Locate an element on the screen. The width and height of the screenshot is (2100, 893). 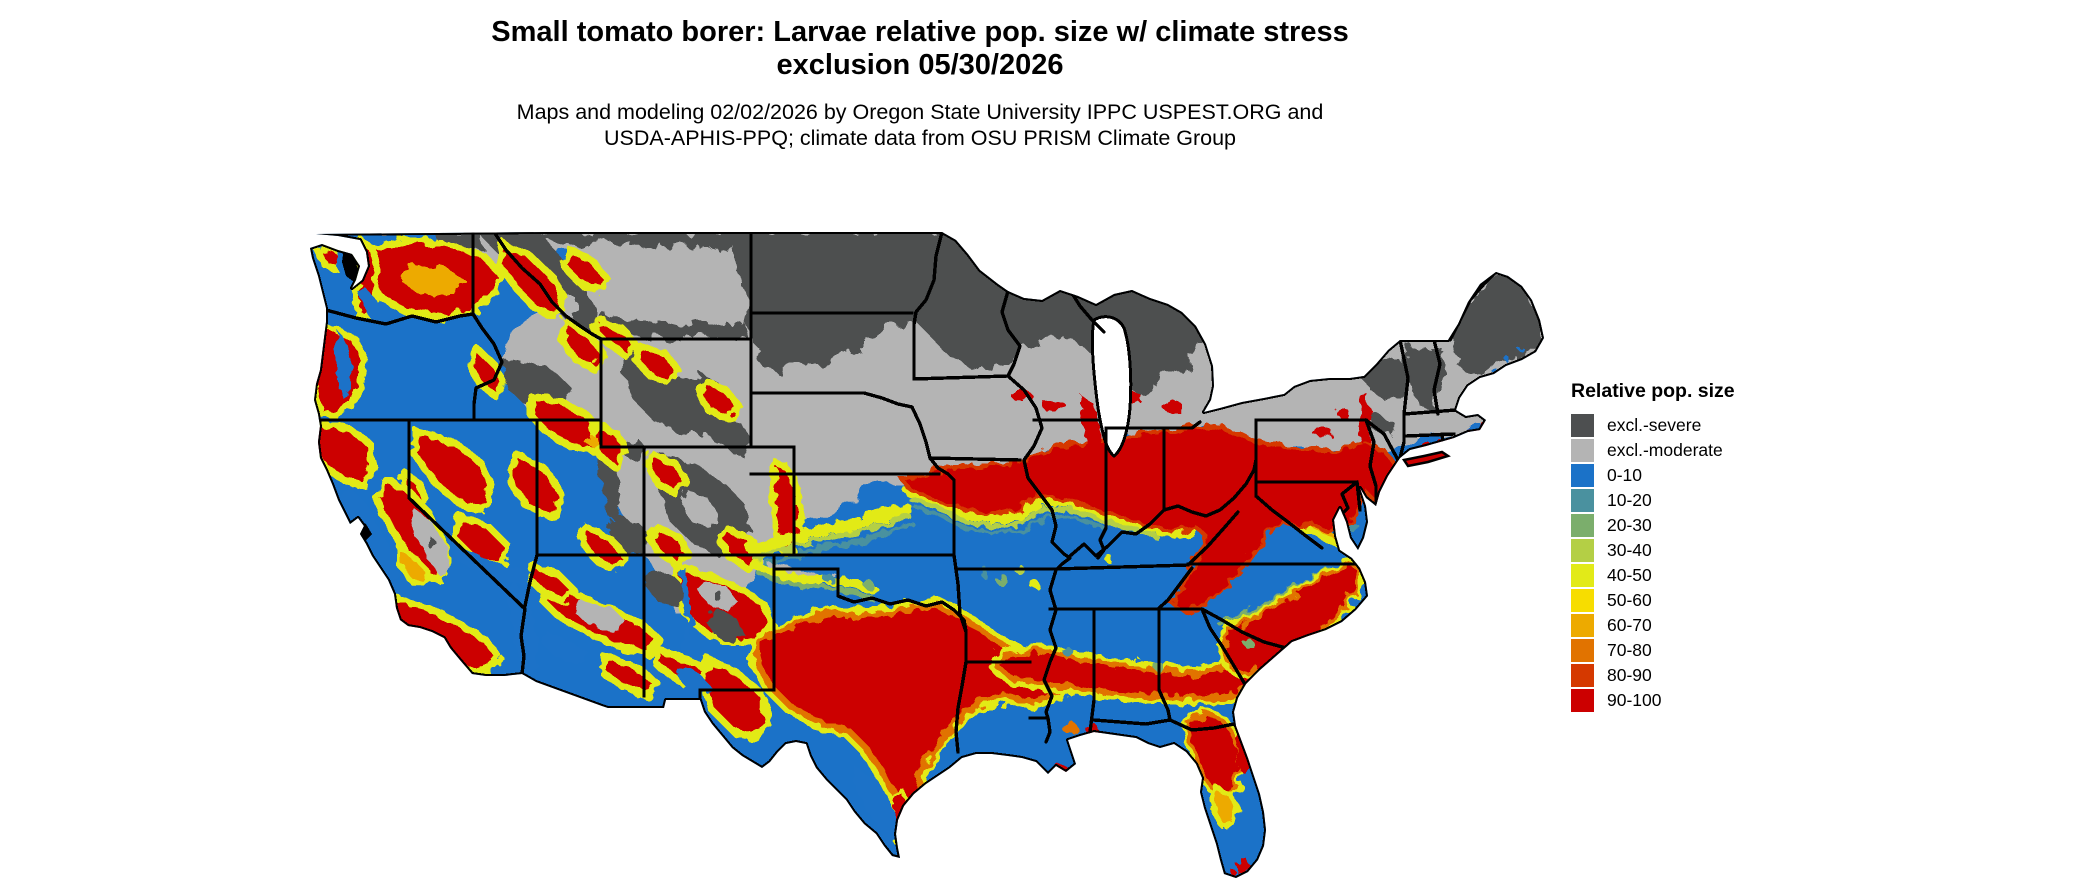
legend-item: 60-70 is located at coordinates (1701, 625).